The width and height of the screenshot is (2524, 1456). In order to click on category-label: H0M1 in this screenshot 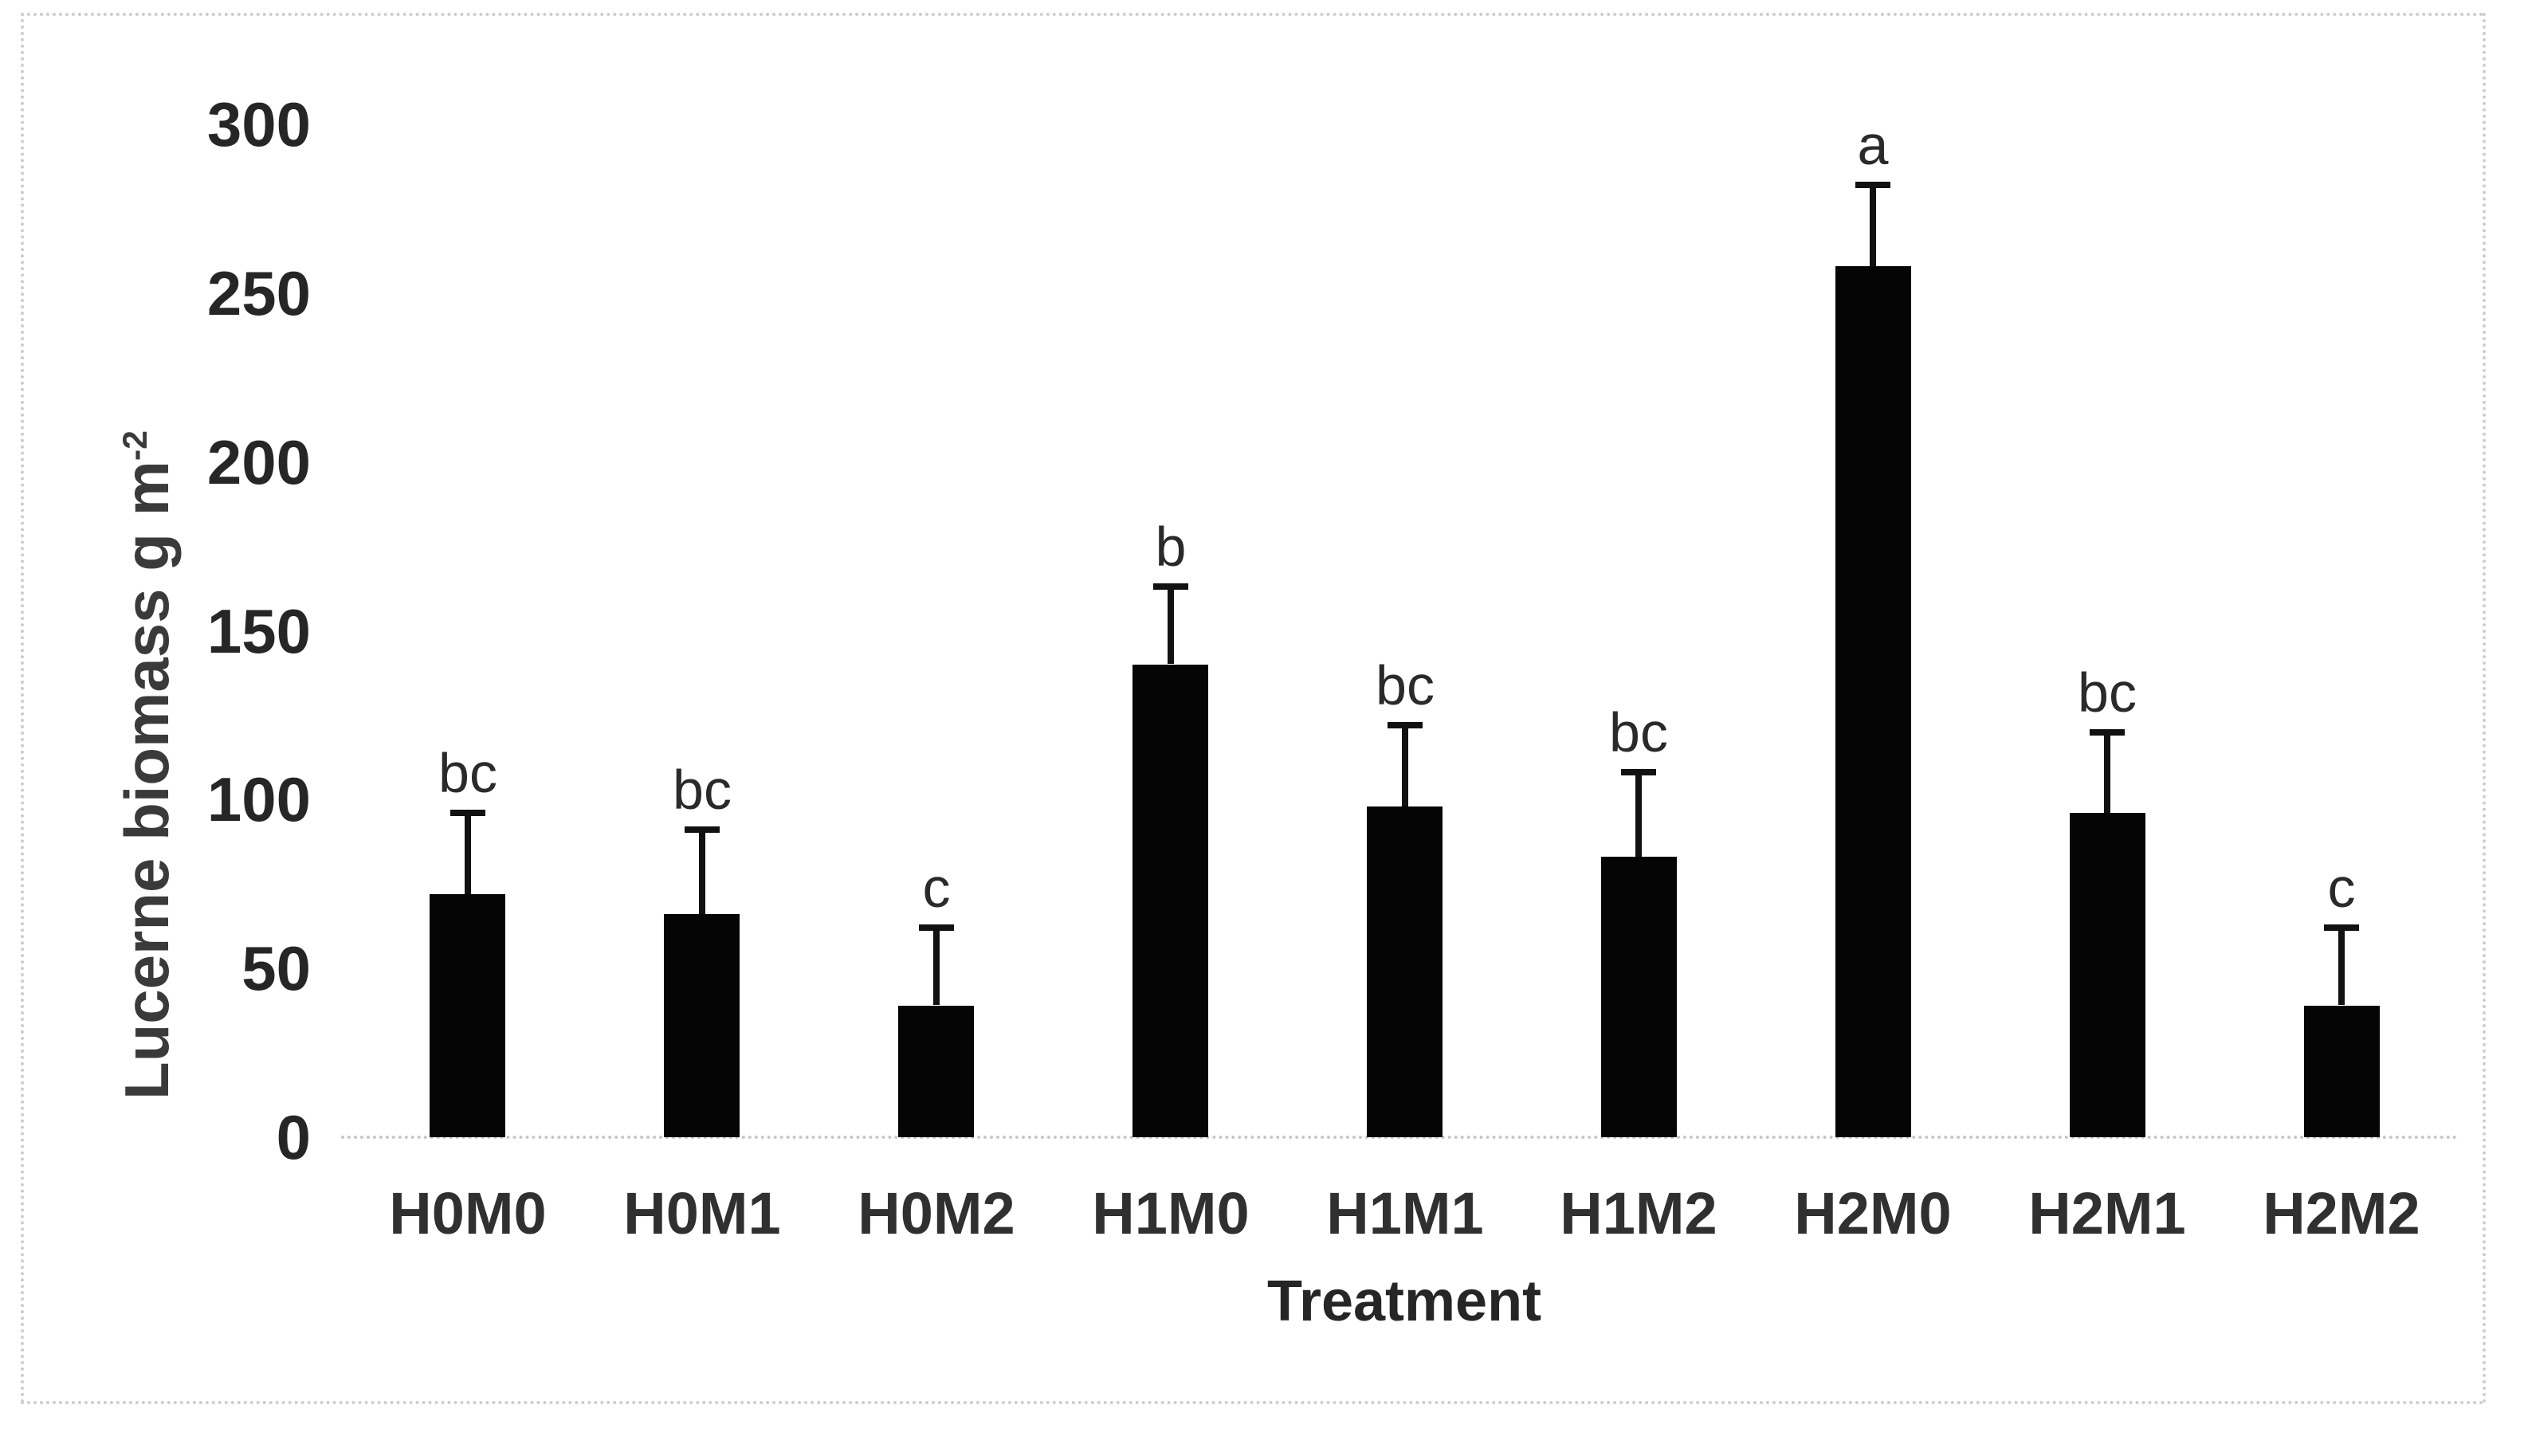, I will do `click(702, 1213)`.